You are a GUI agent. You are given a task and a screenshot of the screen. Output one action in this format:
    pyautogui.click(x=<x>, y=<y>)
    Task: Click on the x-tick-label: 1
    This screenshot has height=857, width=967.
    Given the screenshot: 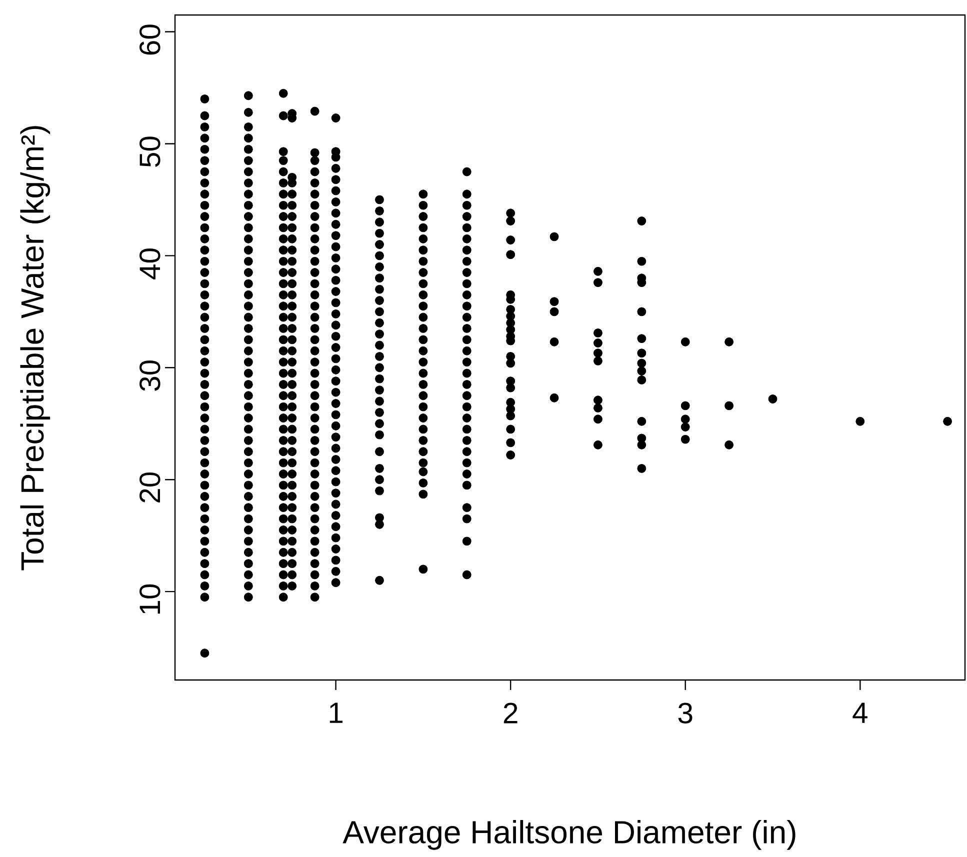 What is the action you would take?
    pyautogui.click(x=336, y=712)
    